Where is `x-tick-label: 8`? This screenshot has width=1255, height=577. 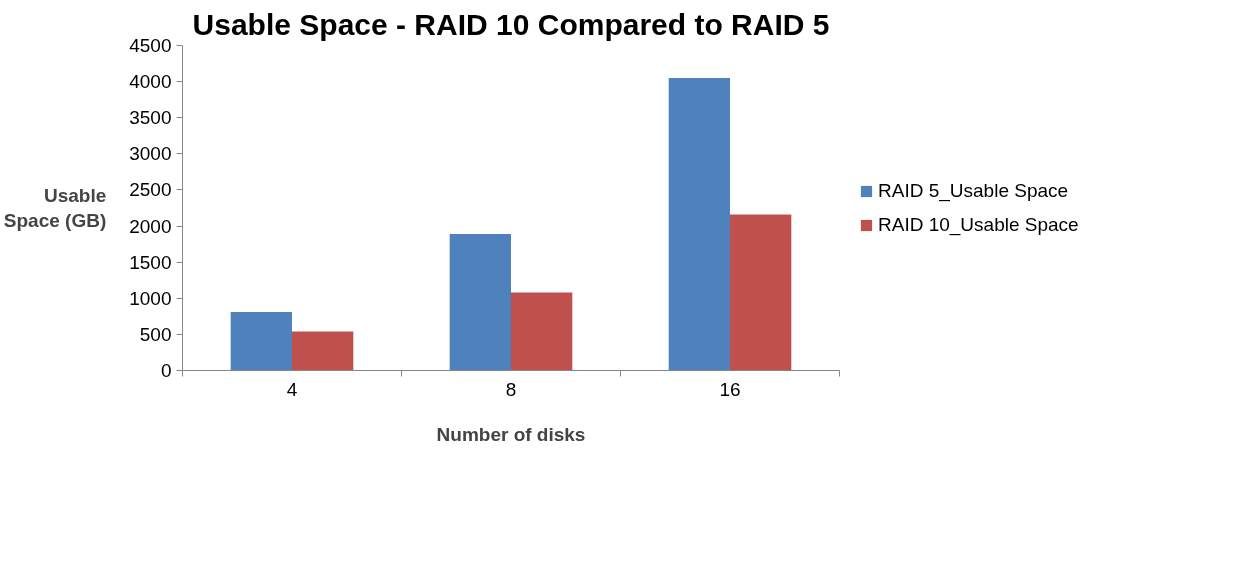
x-tick-label: 8 is located at coordinates (511, 389).